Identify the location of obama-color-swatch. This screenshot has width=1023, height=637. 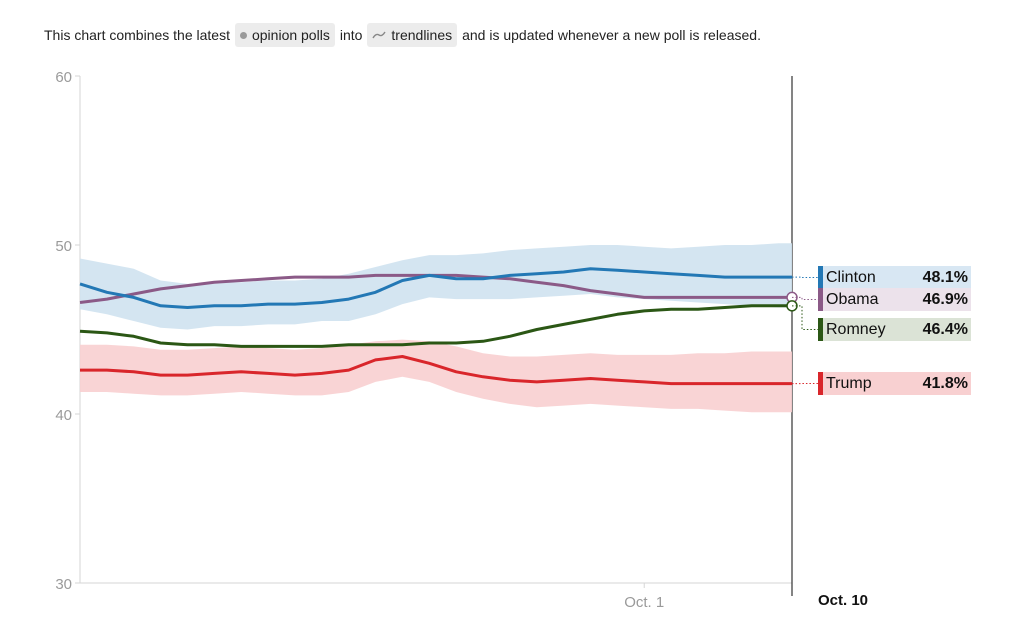
(820, 299).